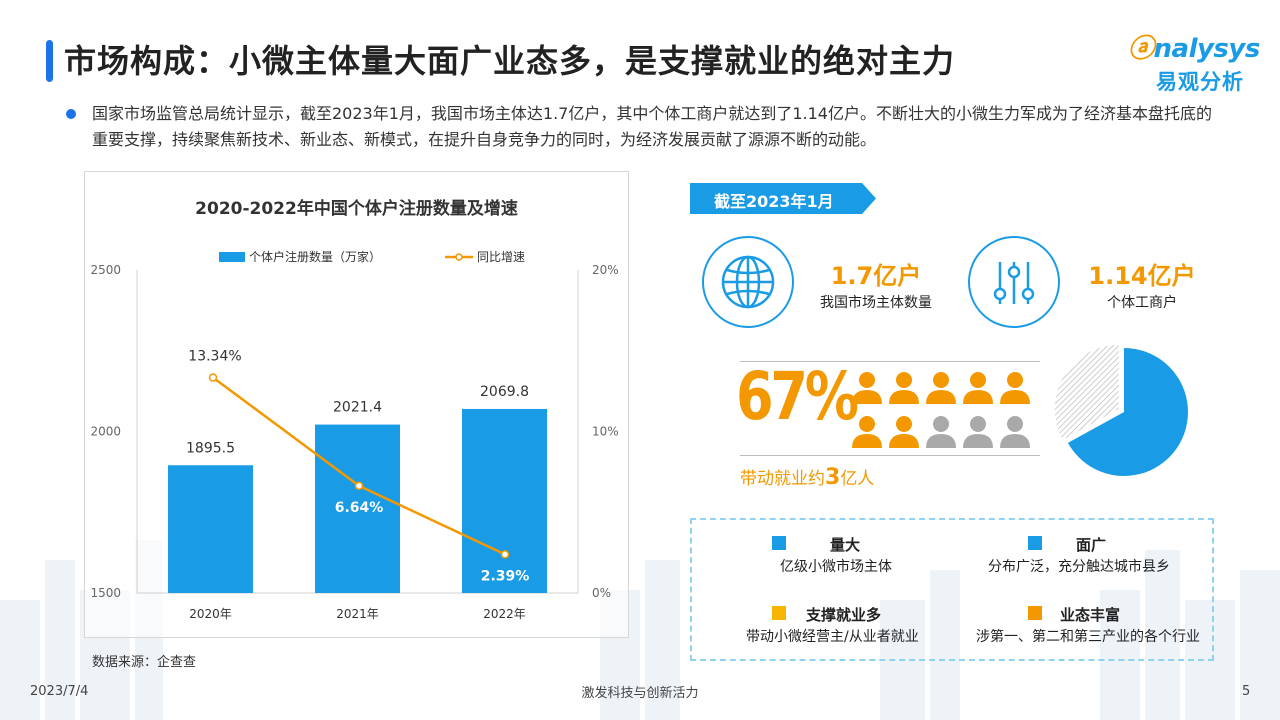 This screenshot has height=720, width=1280. I want to click on sliders-icon, so click(1014, 283).